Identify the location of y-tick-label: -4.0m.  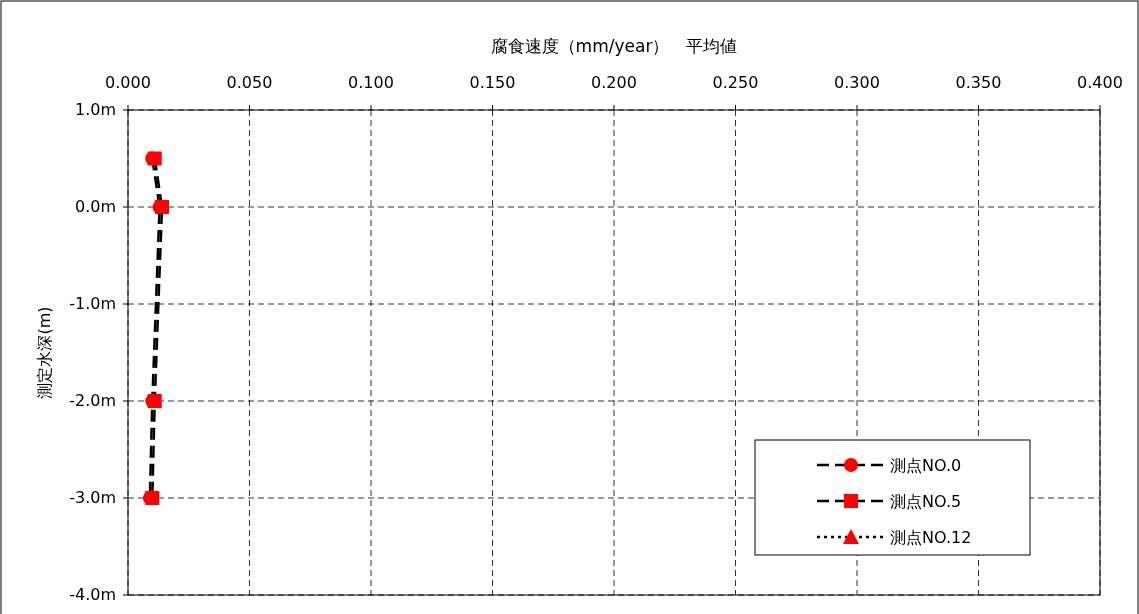
(92, 594).